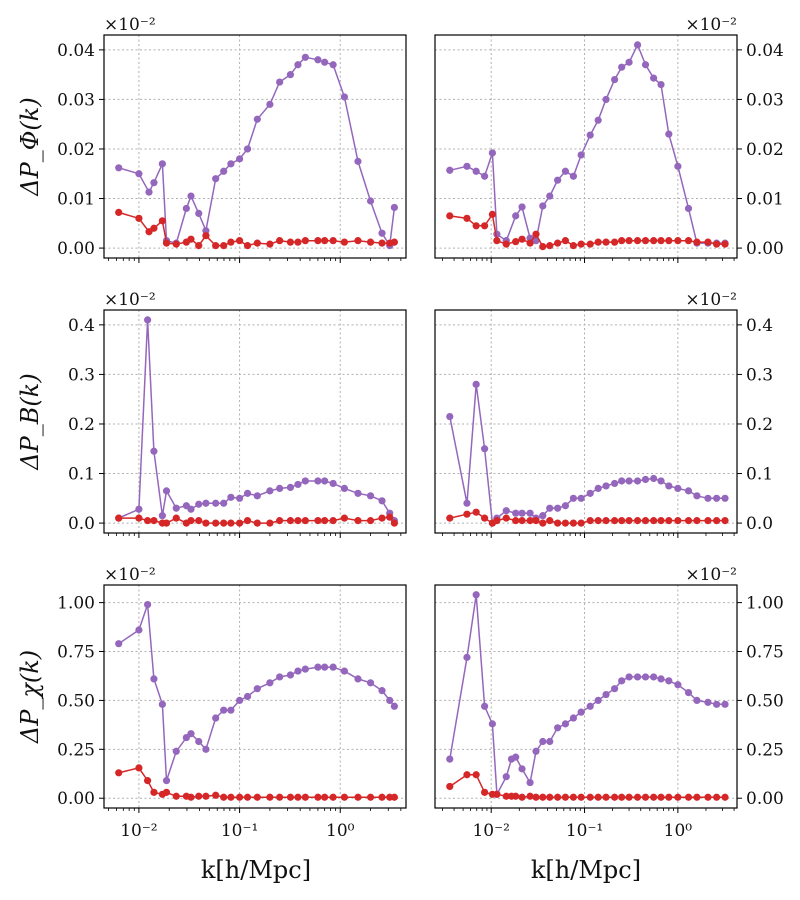 Image resolution: width=800 pixels, height=900 pixels. I want to click on y-tick-label: 0.4, so click(81, 326).